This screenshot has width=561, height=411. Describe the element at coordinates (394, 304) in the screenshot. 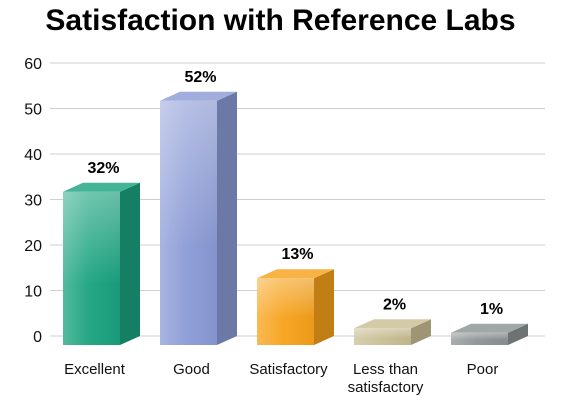

I see `data-label: 2%` at that location.